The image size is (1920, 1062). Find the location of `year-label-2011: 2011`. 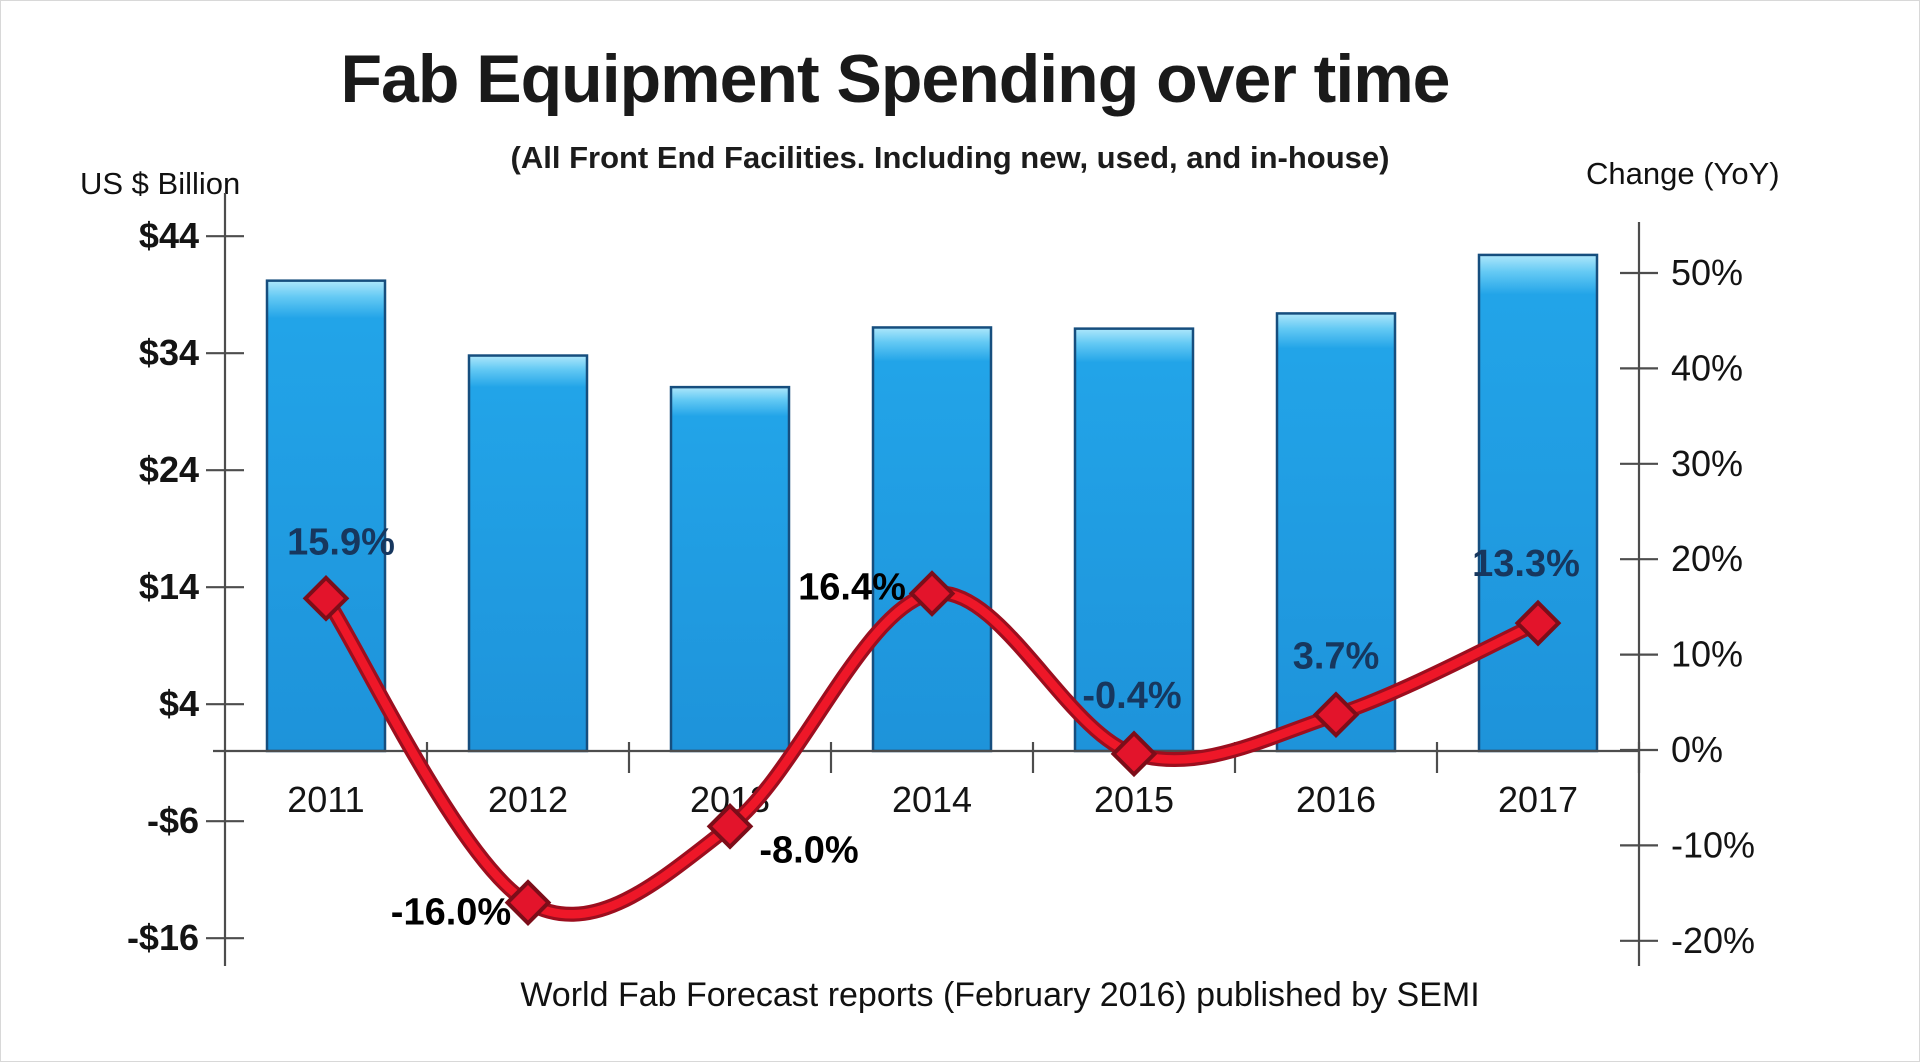

year-label-2011: 2011 is located at coordinates (325, 799).